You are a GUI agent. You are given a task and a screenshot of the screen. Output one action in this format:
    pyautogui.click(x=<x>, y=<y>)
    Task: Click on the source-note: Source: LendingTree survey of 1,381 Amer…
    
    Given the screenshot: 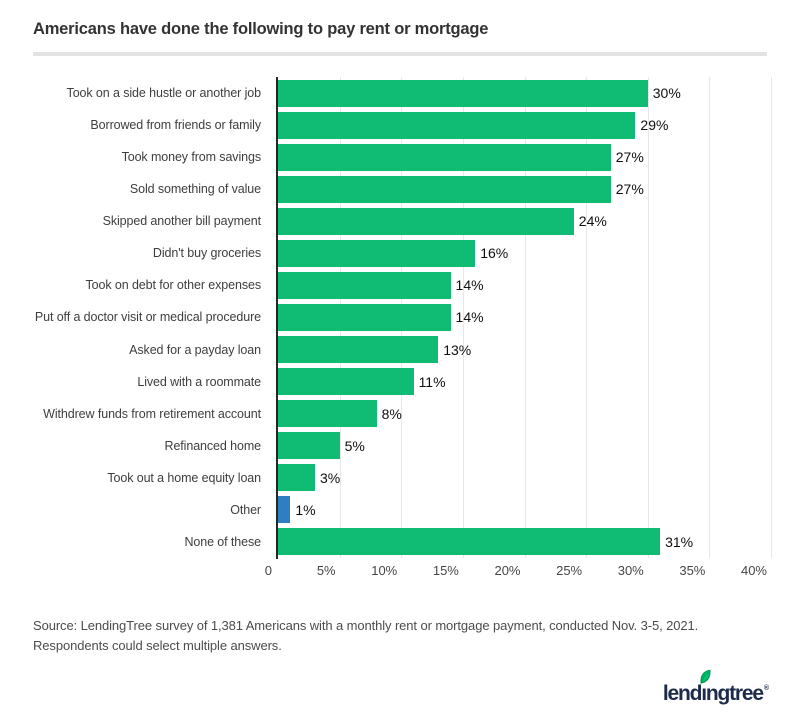 What is the action you would take?
    pyautogui.click(x=403, y=636)
    